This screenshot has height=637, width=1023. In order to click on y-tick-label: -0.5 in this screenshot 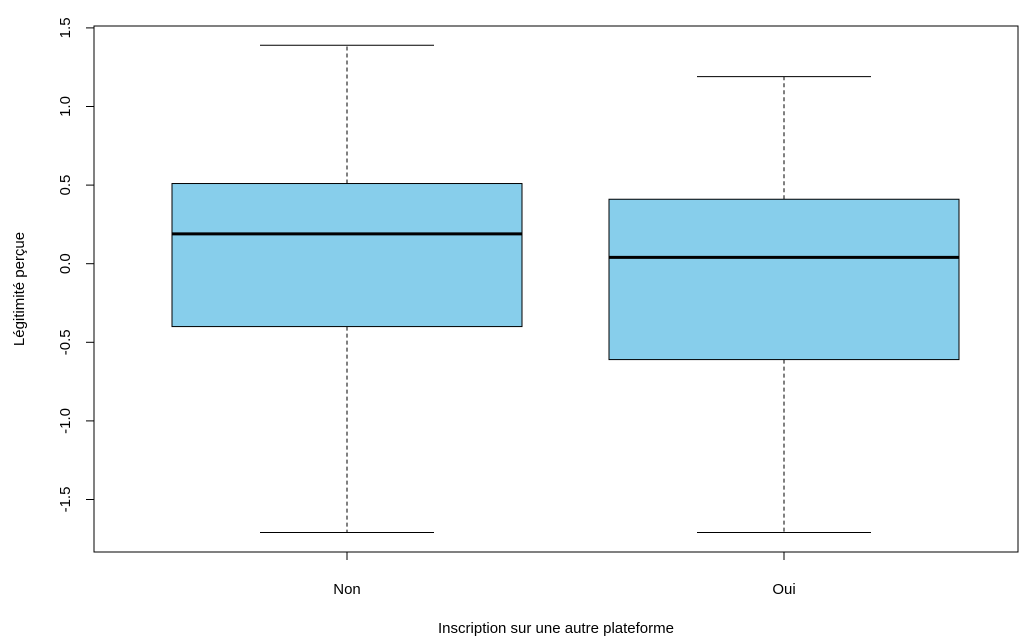, I will do `click(65, 342)`.